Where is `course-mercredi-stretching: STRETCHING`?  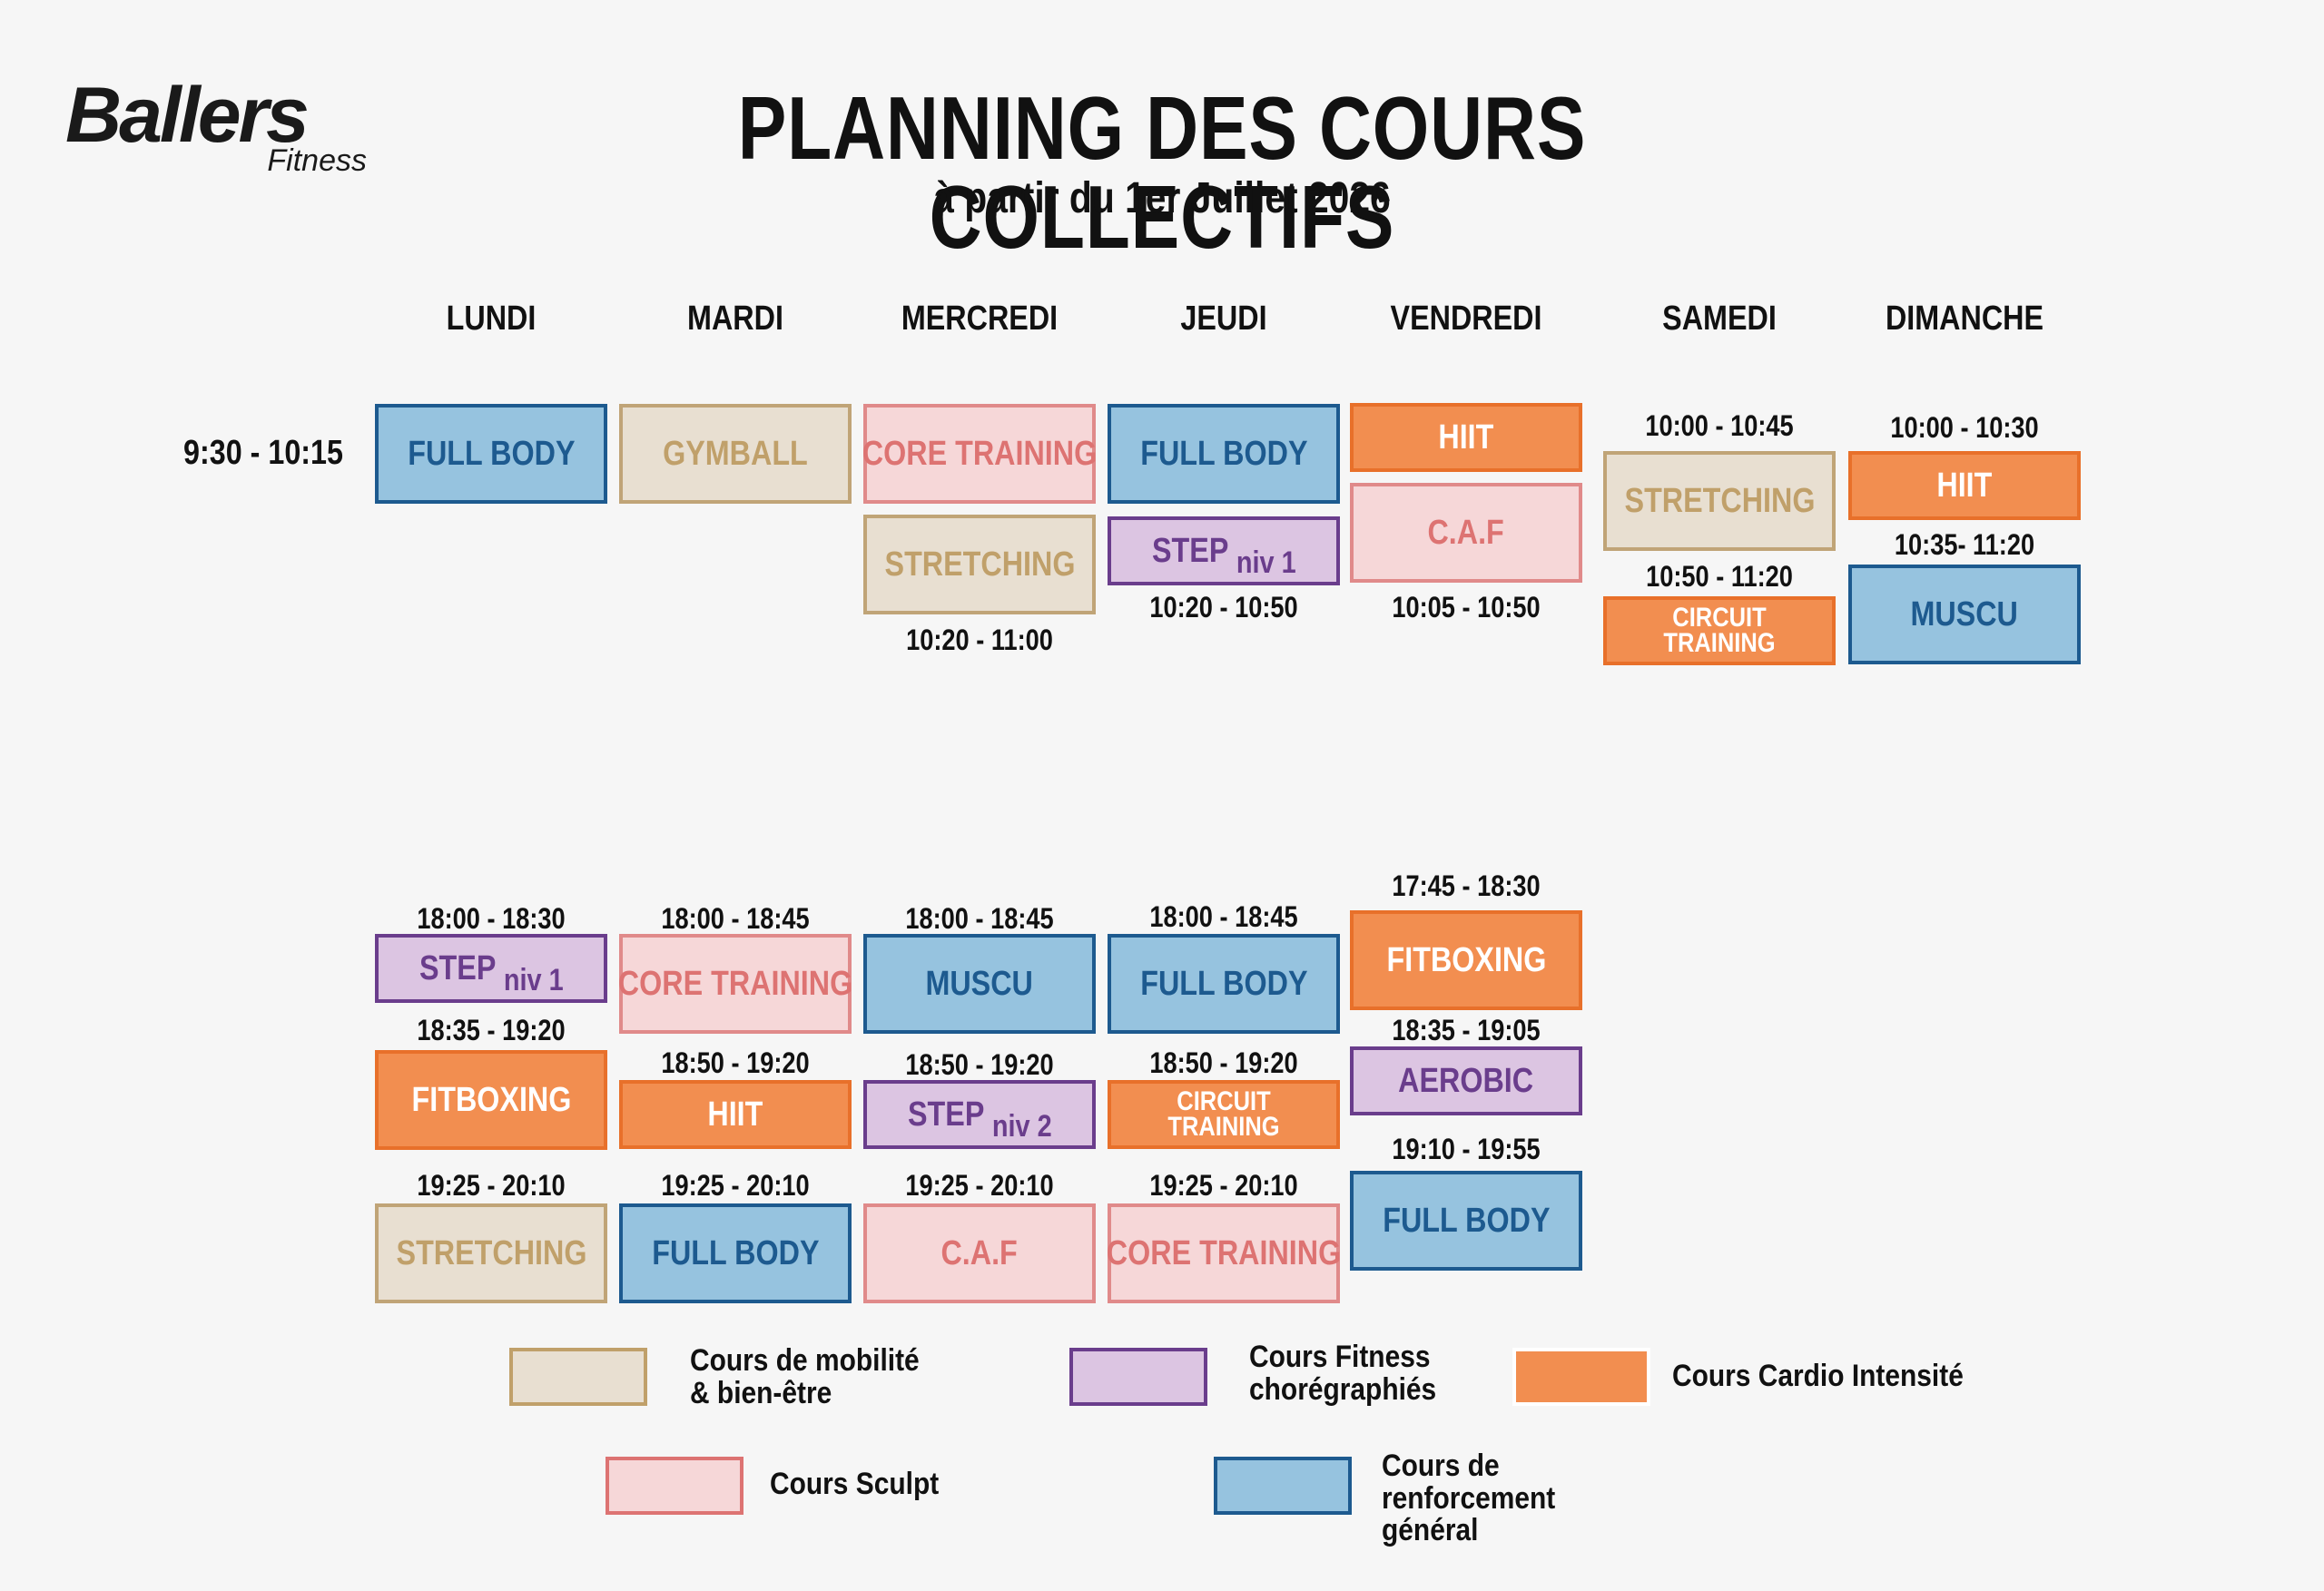 course-mercredi-stretching: STRETCHING is located at coordinates (979, 565).